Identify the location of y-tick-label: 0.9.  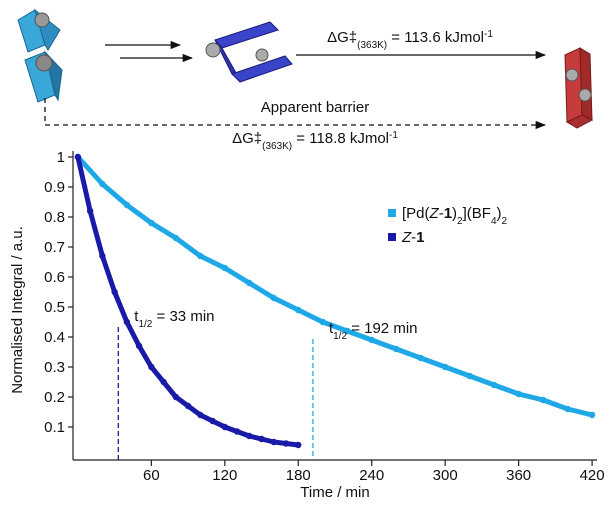
(54, 187).